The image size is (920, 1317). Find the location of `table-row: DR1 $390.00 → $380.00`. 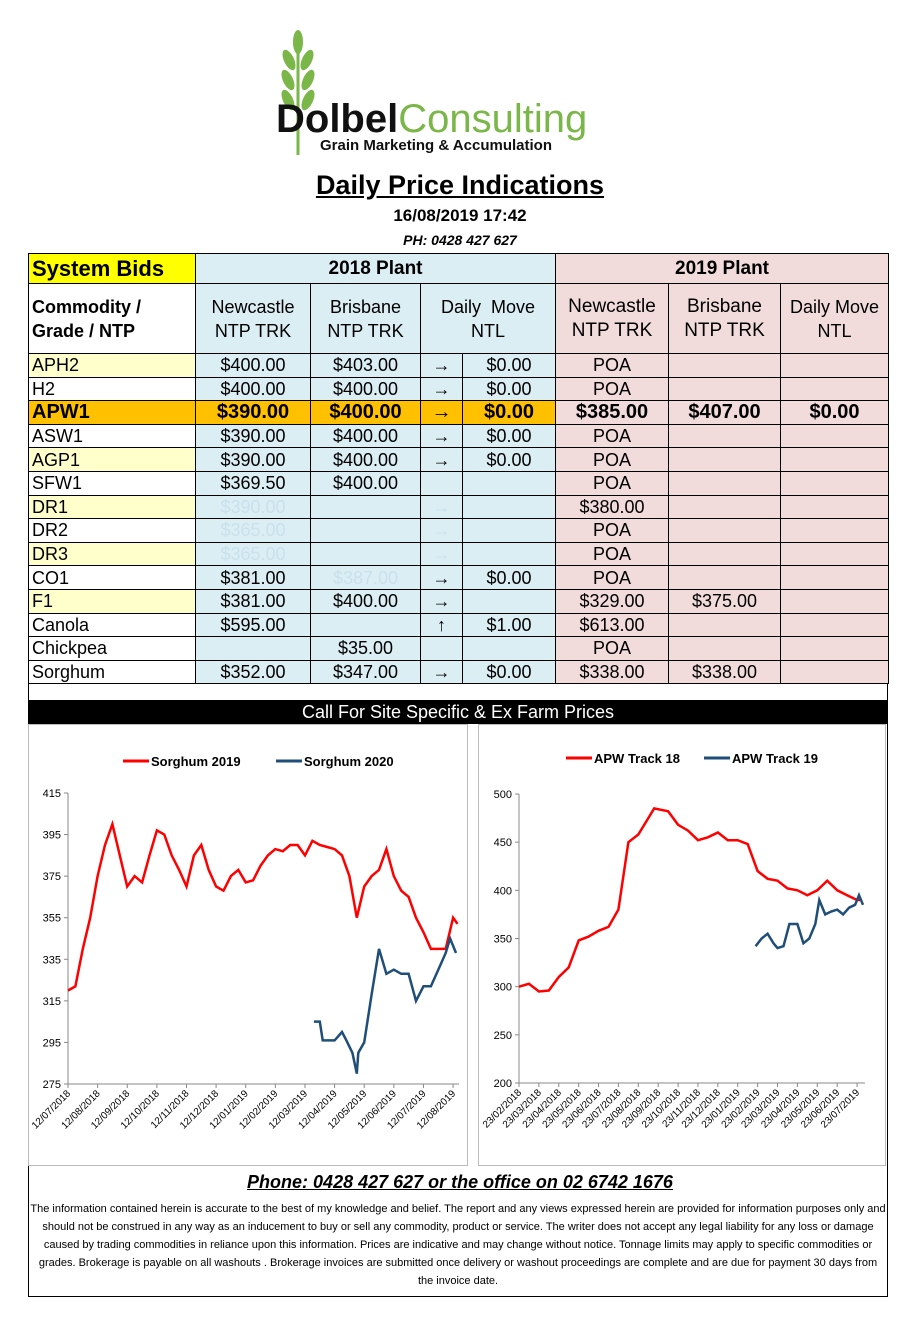

table-row: DR1 $390.00 → $380.00 is located at coordinates (459, 507).